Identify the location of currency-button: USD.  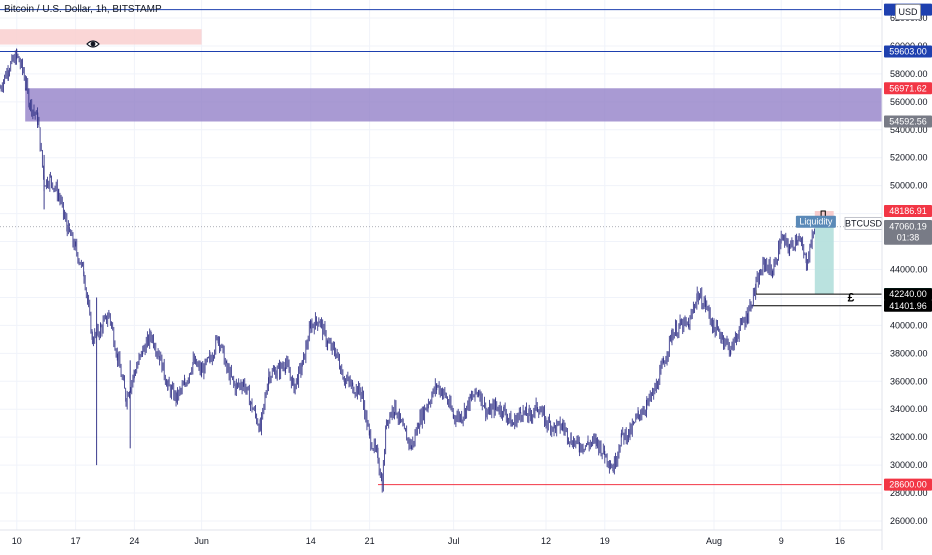
(908, 12).